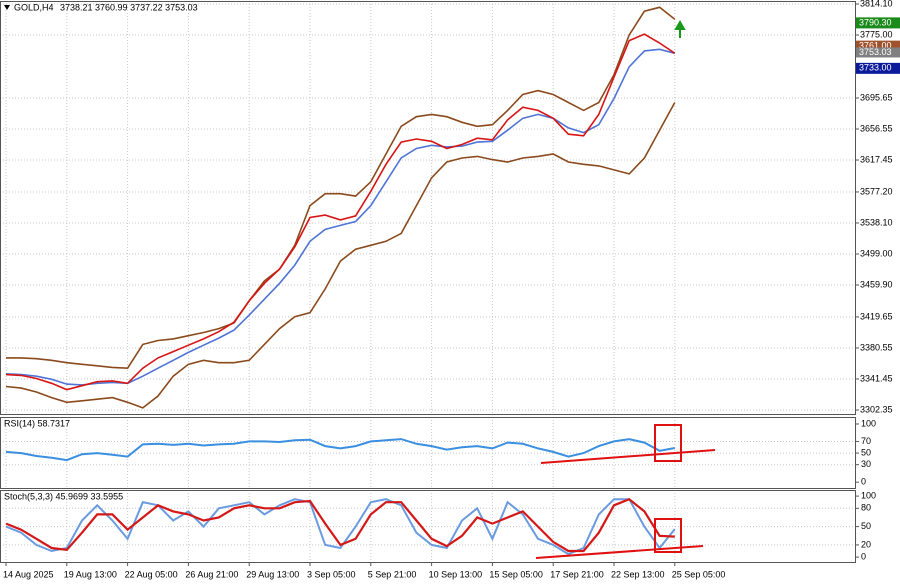  I want to click on y-tick-label: 3380.55, so click(876, 347).